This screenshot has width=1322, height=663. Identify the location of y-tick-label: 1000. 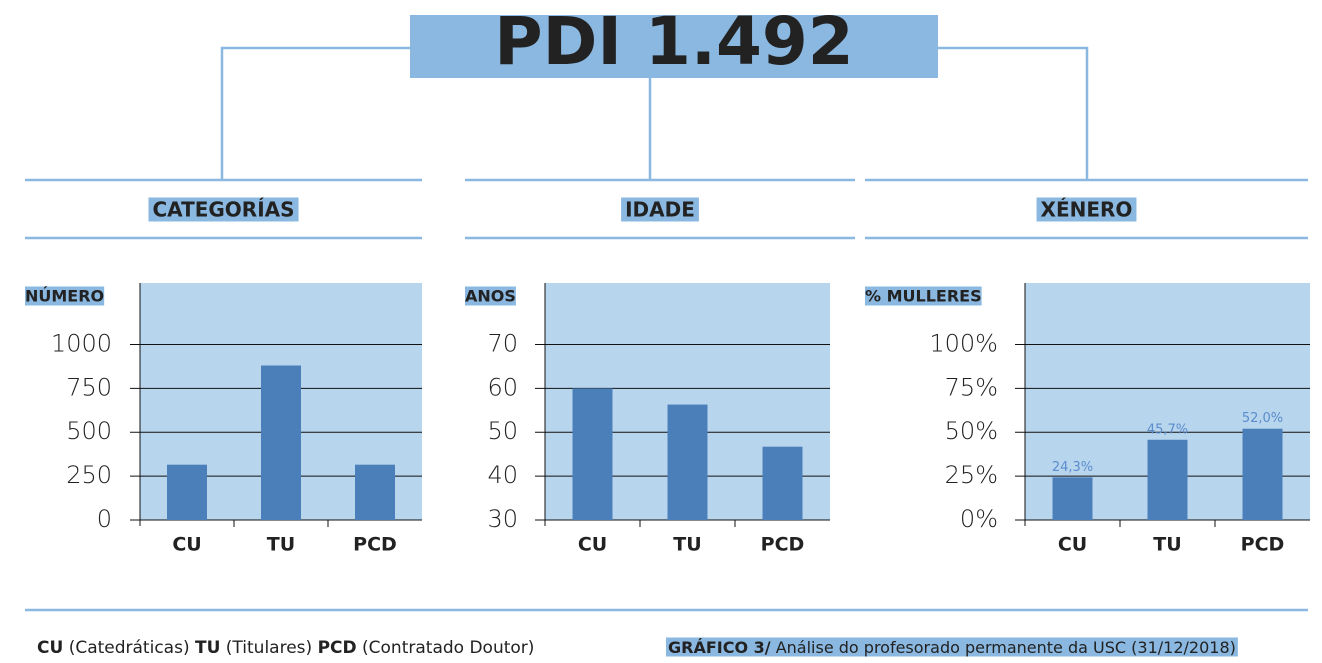
(81, 343).